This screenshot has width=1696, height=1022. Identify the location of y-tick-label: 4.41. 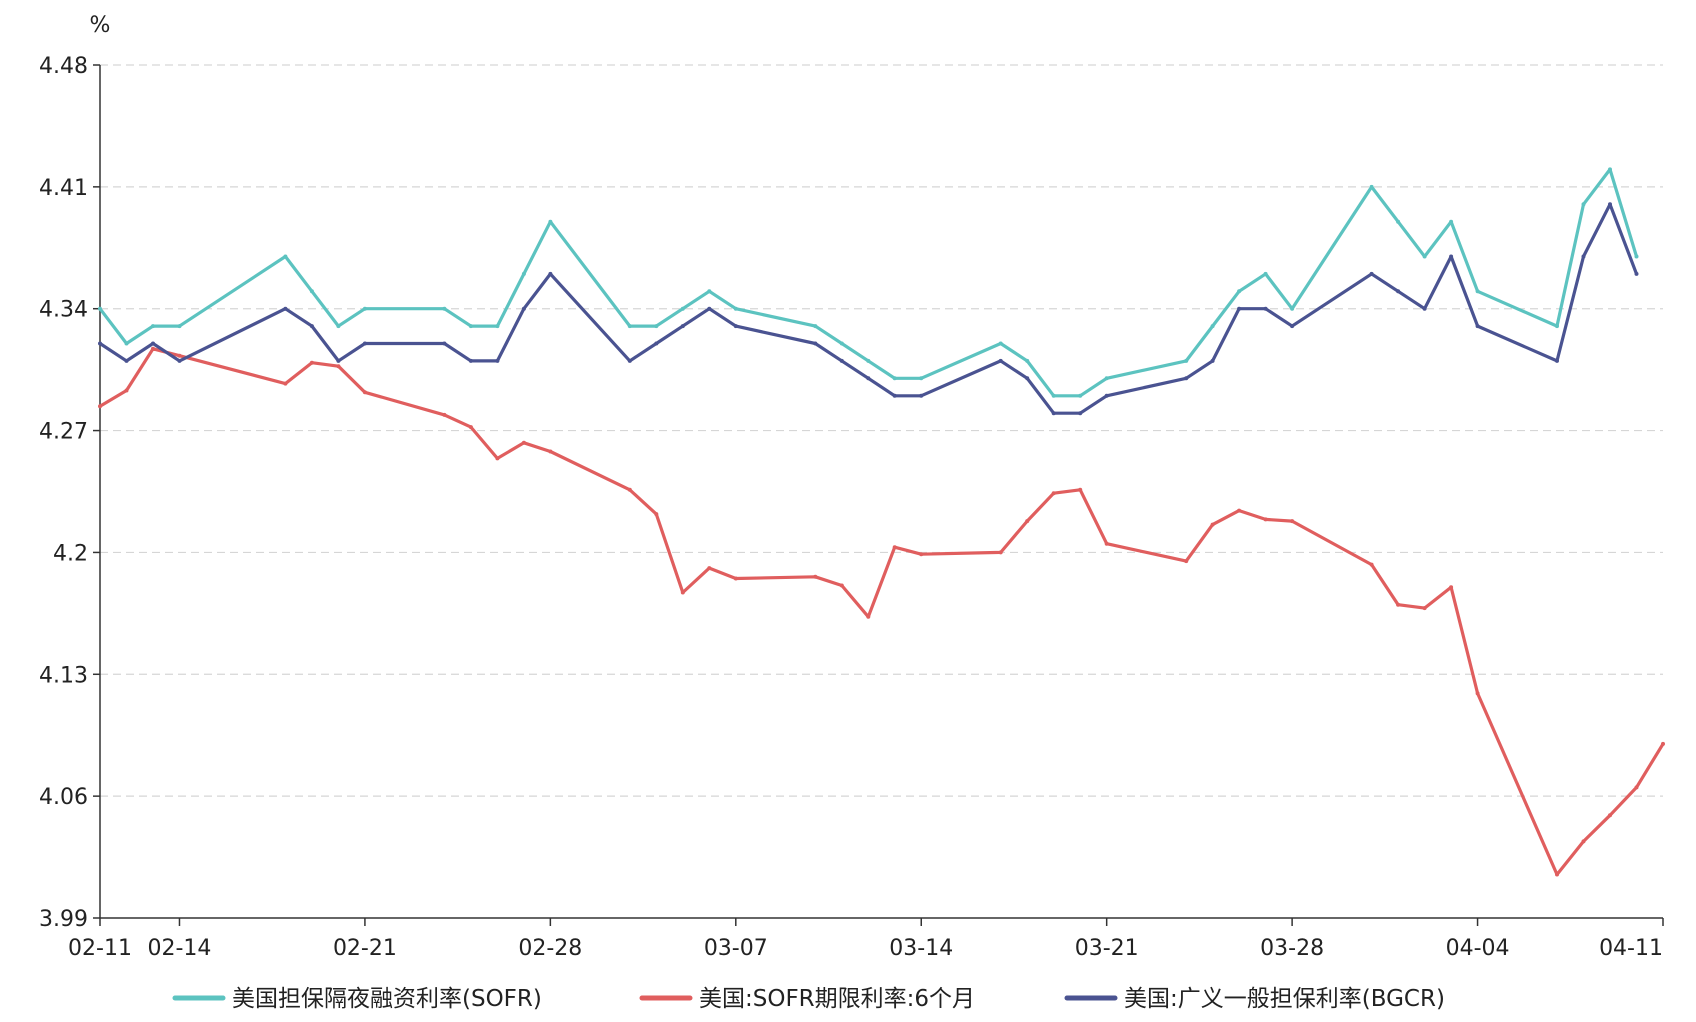
(63, 188).